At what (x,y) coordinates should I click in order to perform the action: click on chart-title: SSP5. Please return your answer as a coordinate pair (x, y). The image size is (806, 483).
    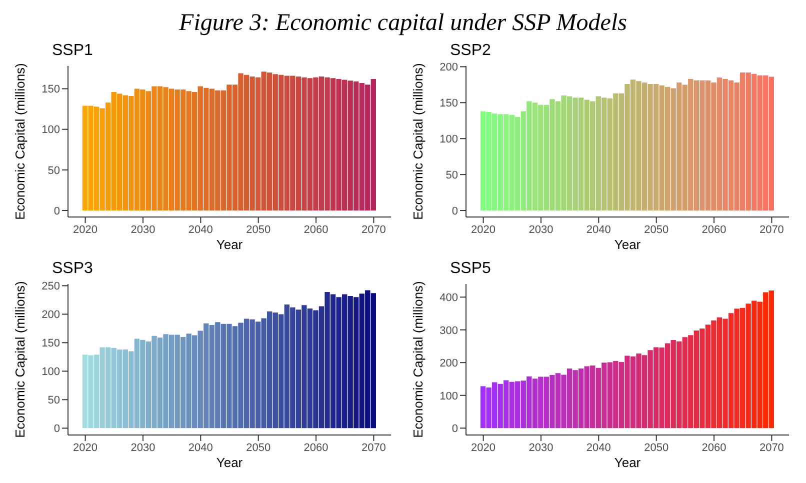
    Looking at the image, I should click on (470, 269).